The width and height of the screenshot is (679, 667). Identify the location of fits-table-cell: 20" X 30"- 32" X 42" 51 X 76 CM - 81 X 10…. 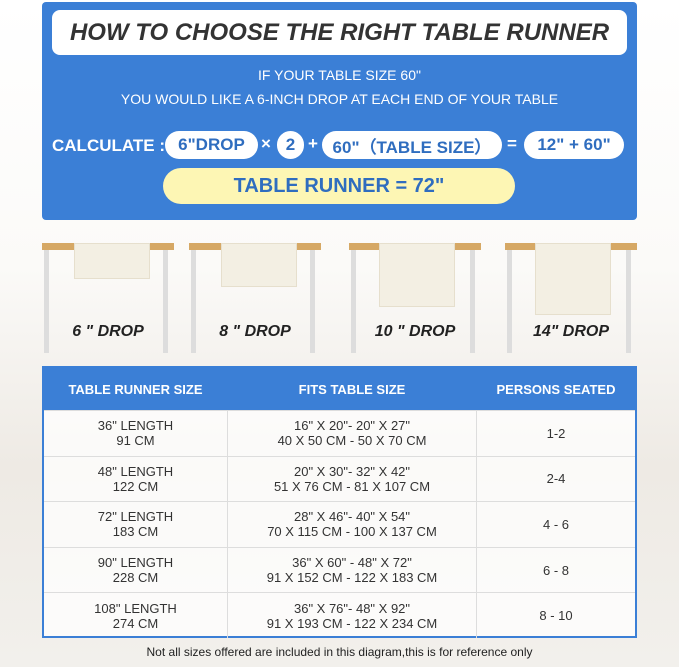
(352, 479).